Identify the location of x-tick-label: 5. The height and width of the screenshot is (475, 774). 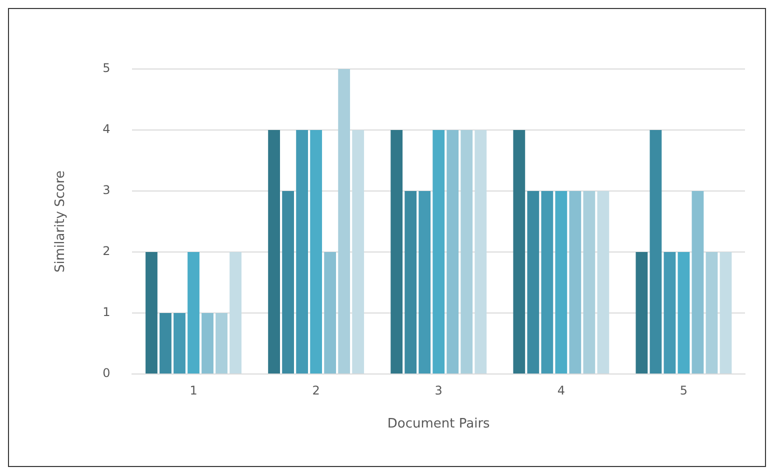
(684, 390).